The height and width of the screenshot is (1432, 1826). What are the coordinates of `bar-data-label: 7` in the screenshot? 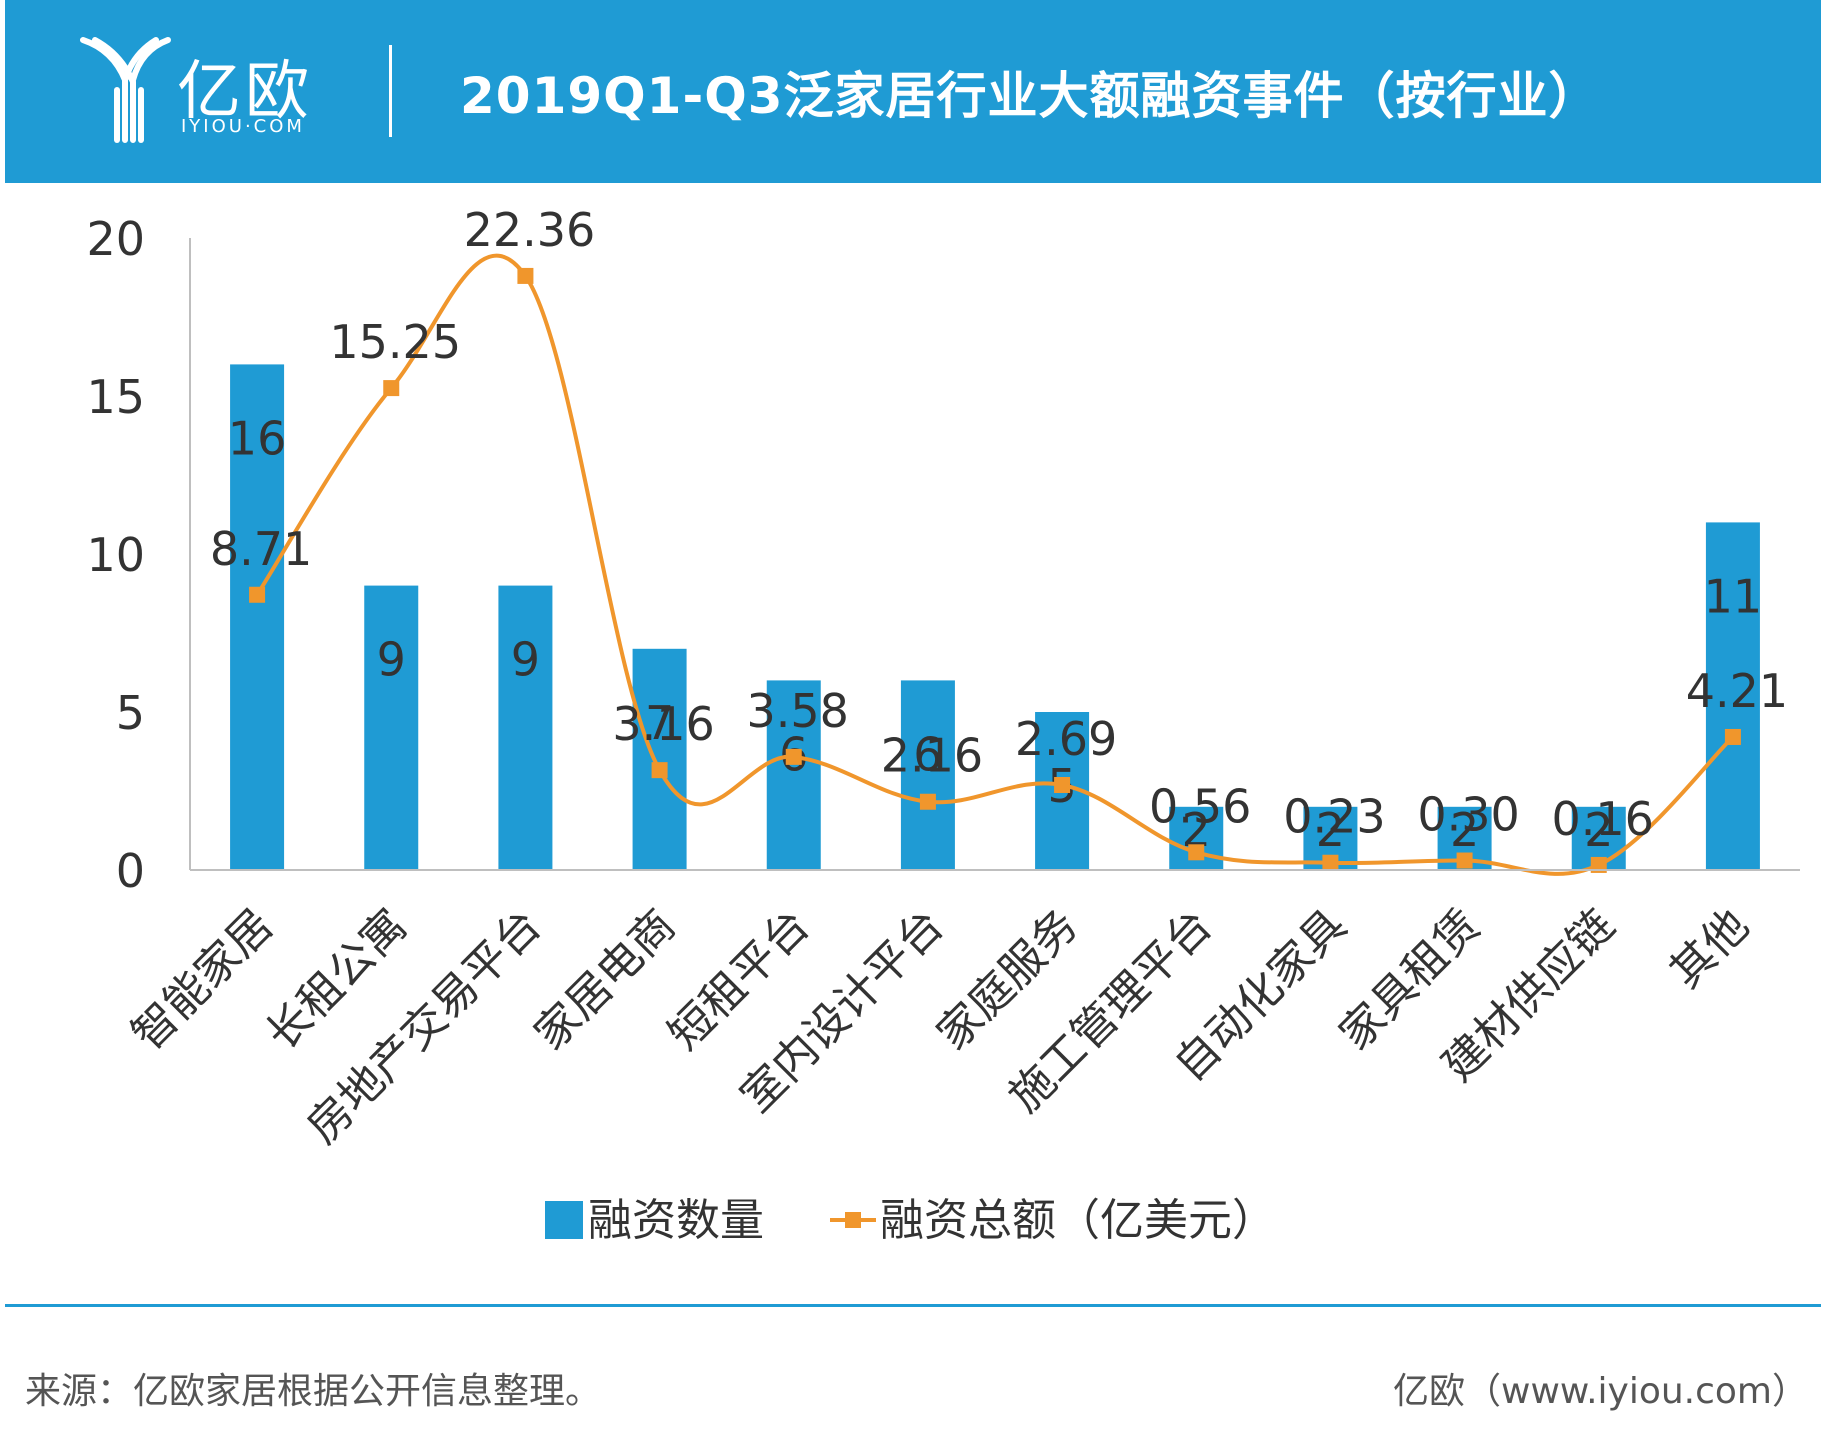 It's located at (659, 723).